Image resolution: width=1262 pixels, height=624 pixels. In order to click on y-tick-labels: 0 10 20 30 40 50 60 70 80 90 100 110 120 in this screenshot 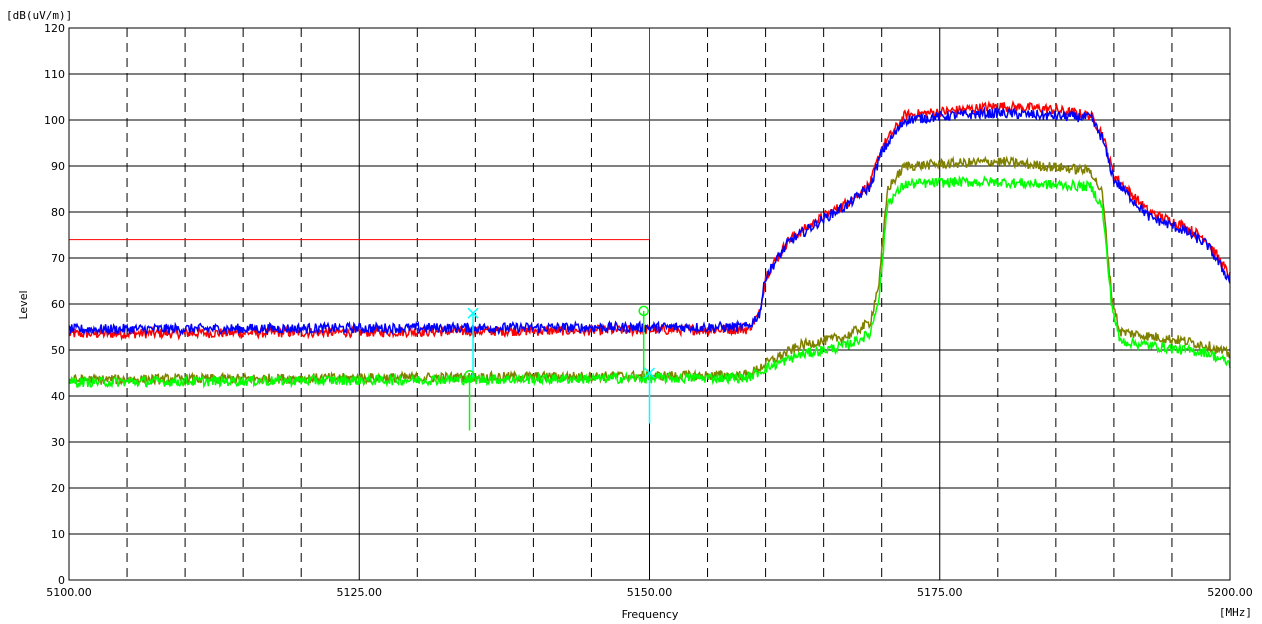, I will do `click(54, 304)`.